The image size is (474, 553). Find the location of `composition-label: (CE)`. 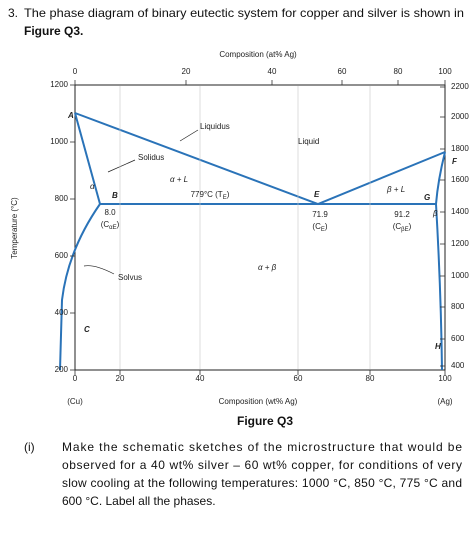

composition-label: (CE) is located at coordinates (319, 227).